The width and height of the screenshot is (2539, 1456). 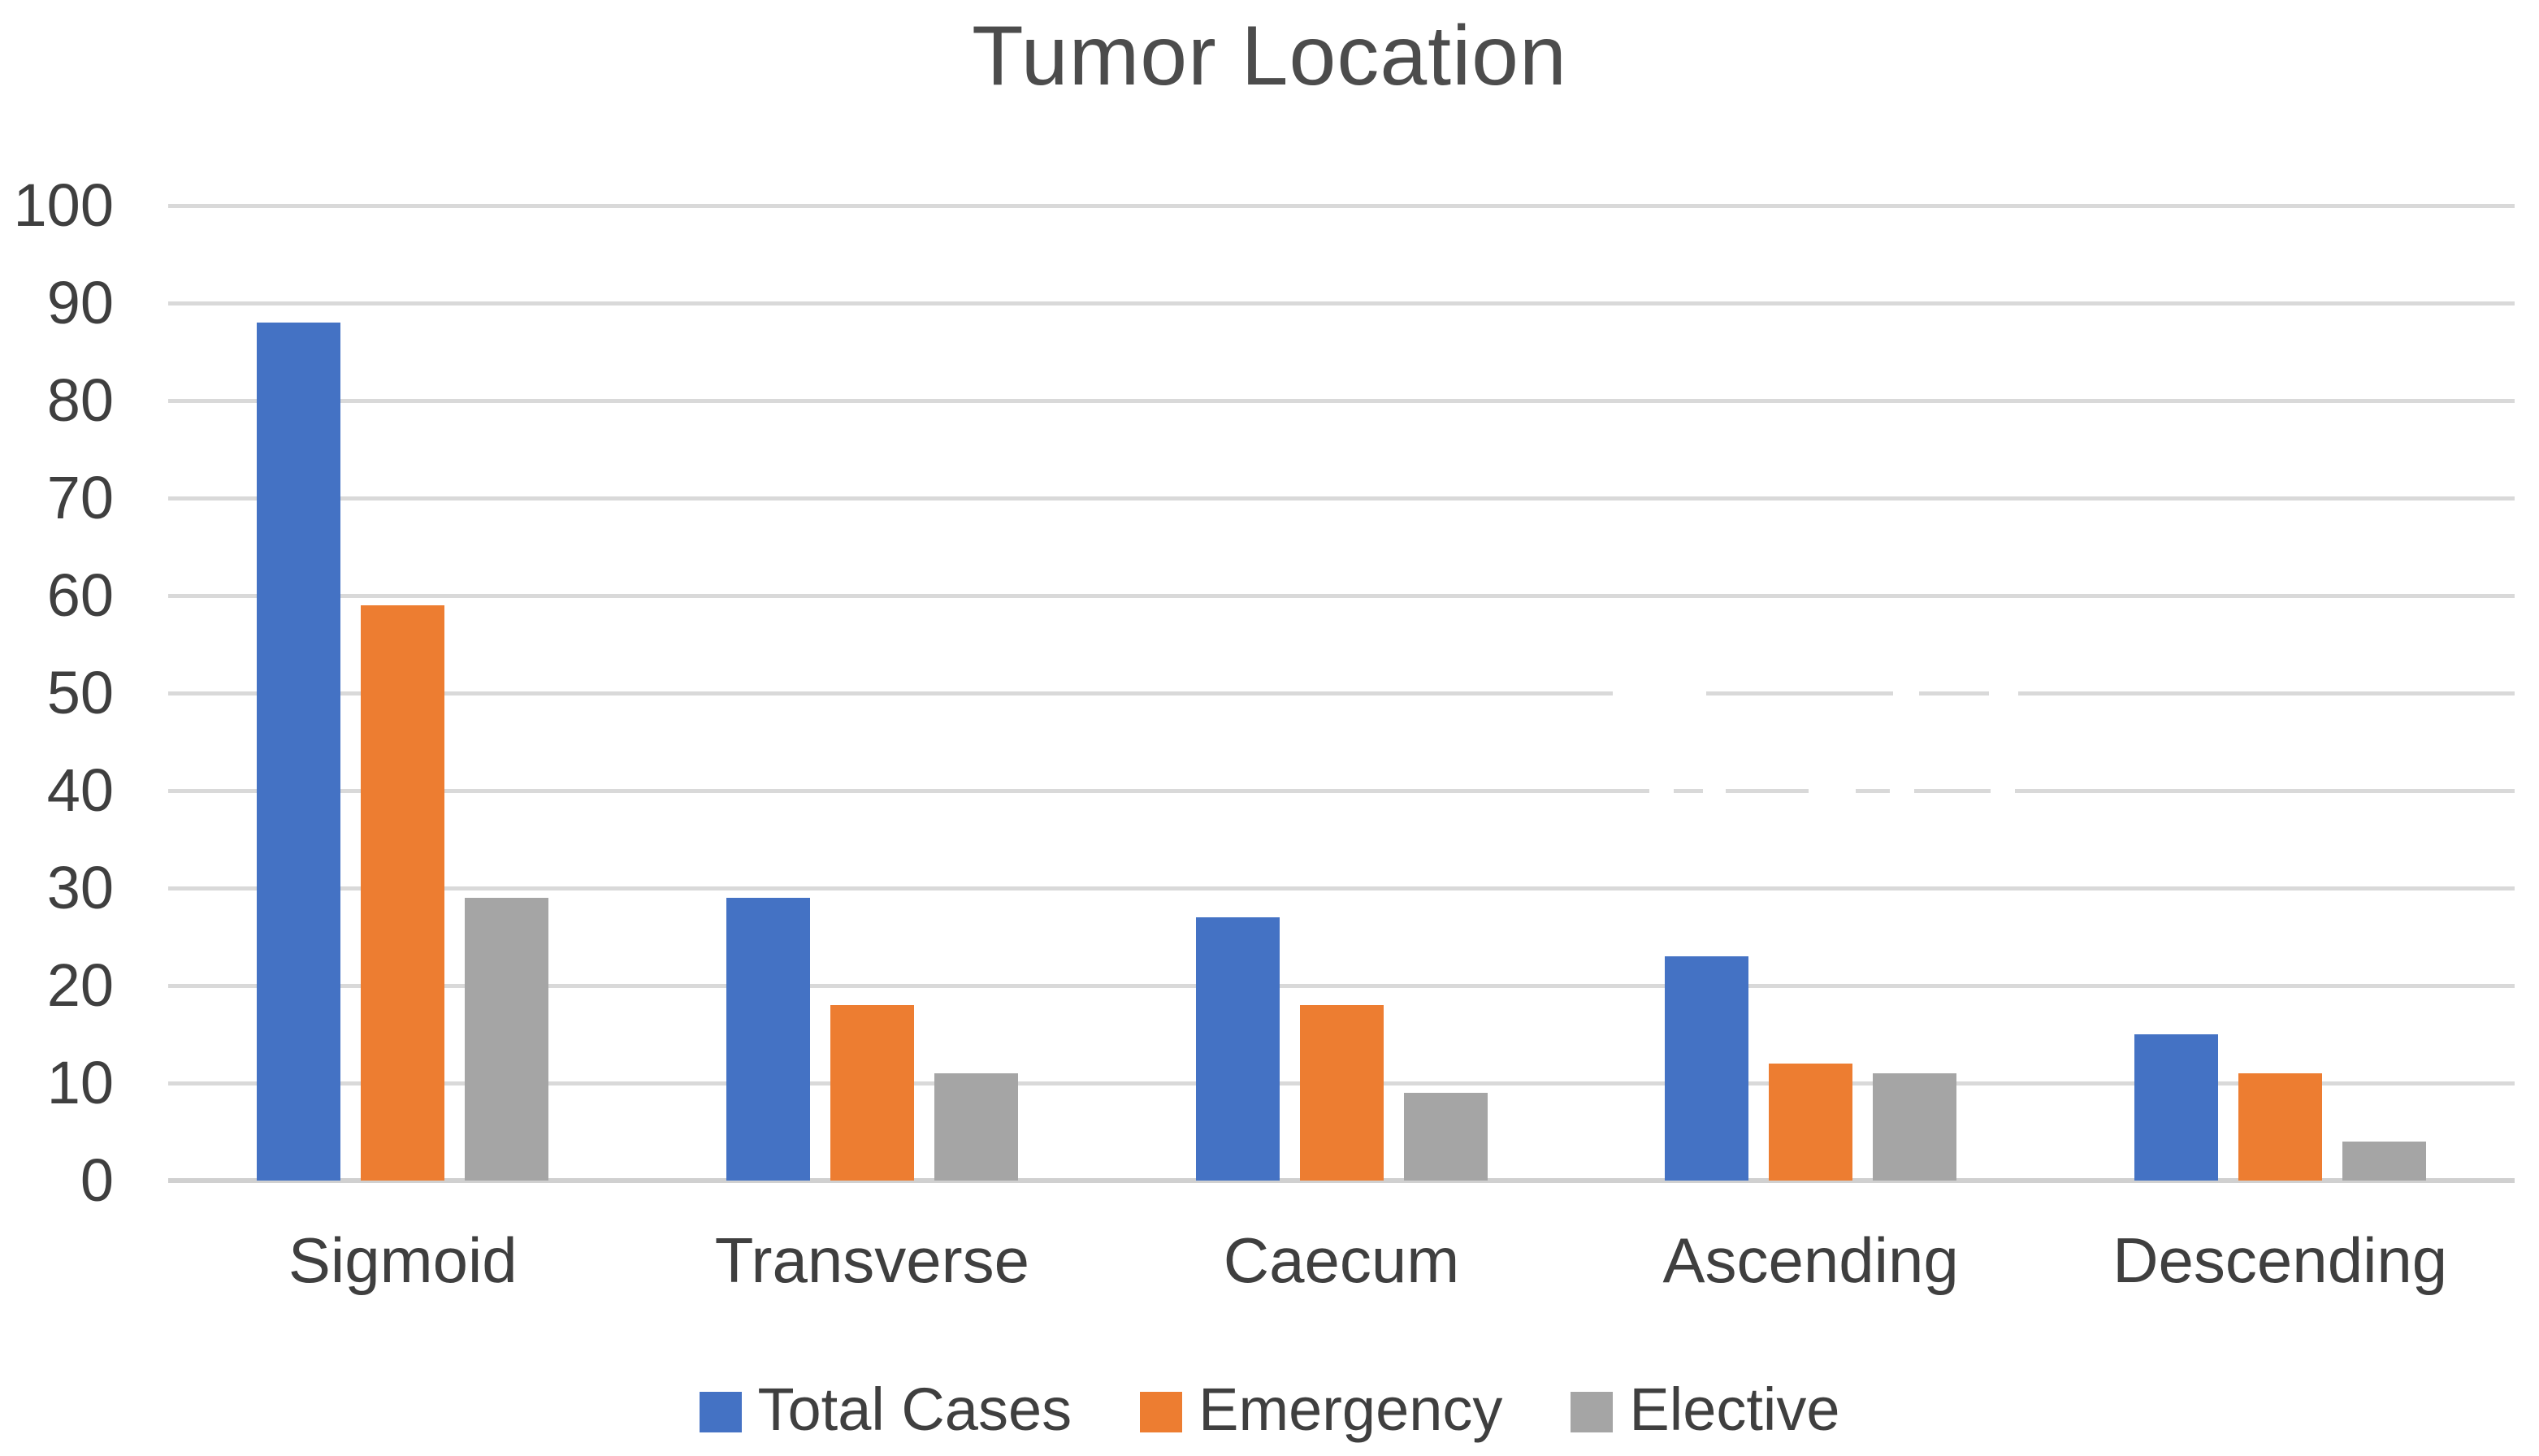 I want to click on y-tick-label-20: 20, so click(x=80, y=985).